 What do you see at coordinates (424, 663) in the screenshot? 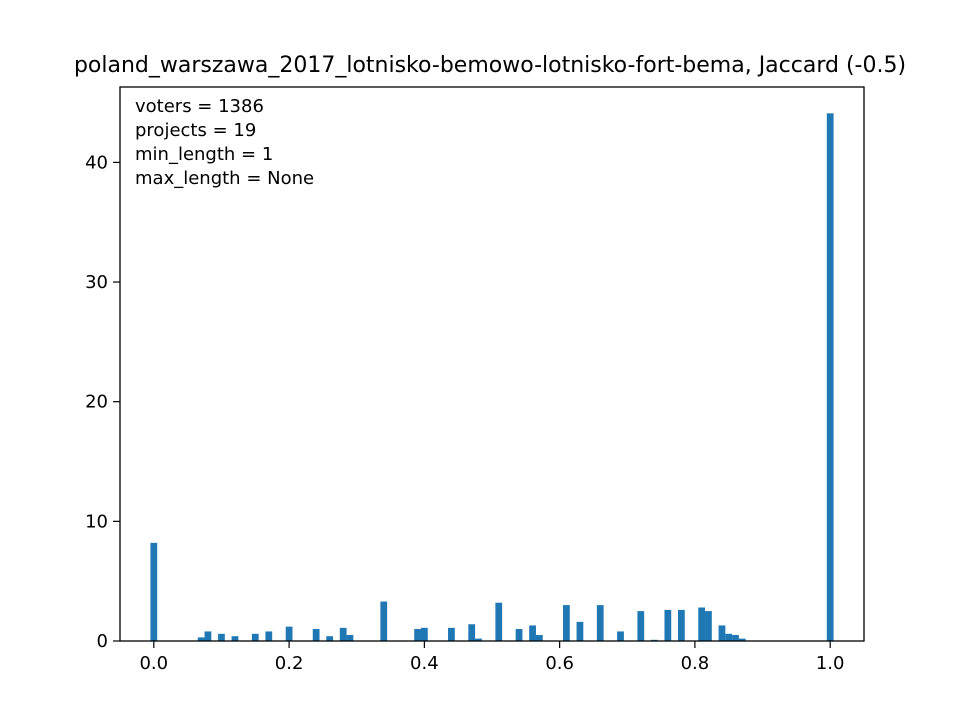
I see `x-tick-label: 0.4` at bounding box center [424, 663].